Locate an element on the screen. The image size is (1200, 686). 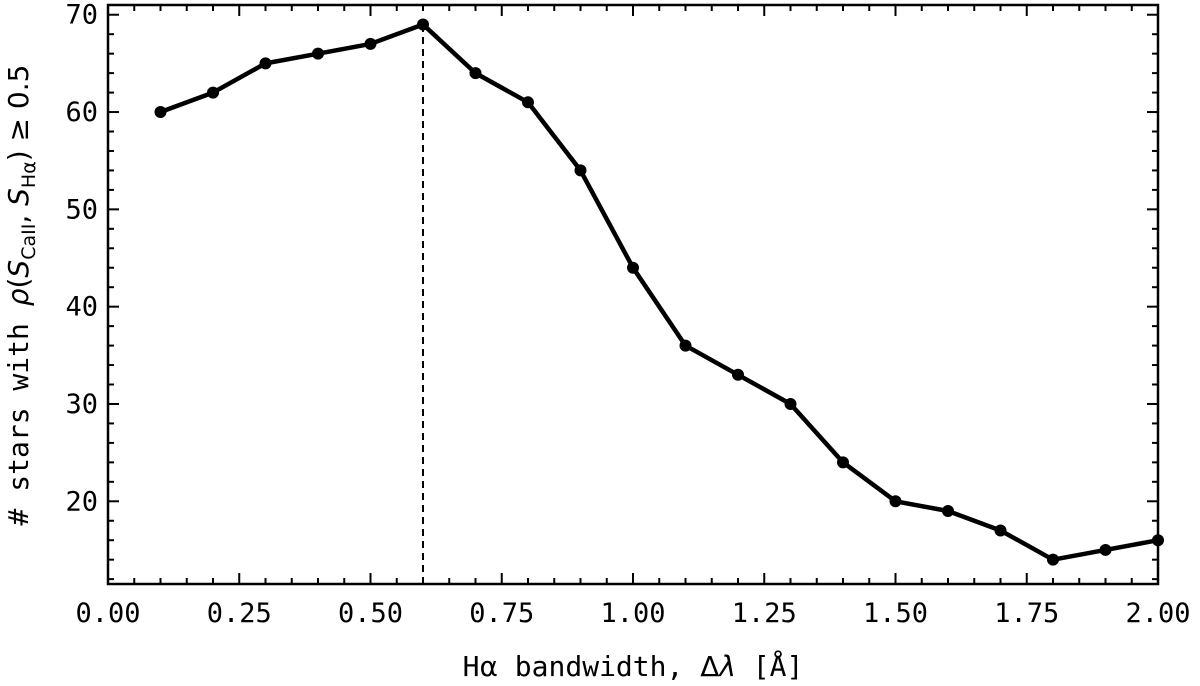
x-tick-labels: 0.00 0.25 0.50 0.75 1.00 1.25 1.50 1.75 2.00 is located at coordinates (632, 613).